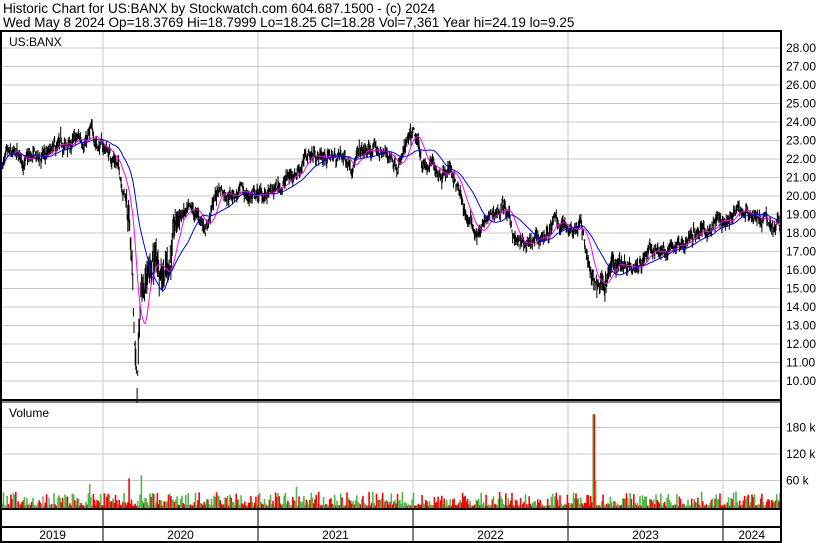 Image resolution: width=830 pixels, height=543 pixels. Describe the element at coordinates (335, 535) in the screenshot. I see `year-label: 2021` at that location.